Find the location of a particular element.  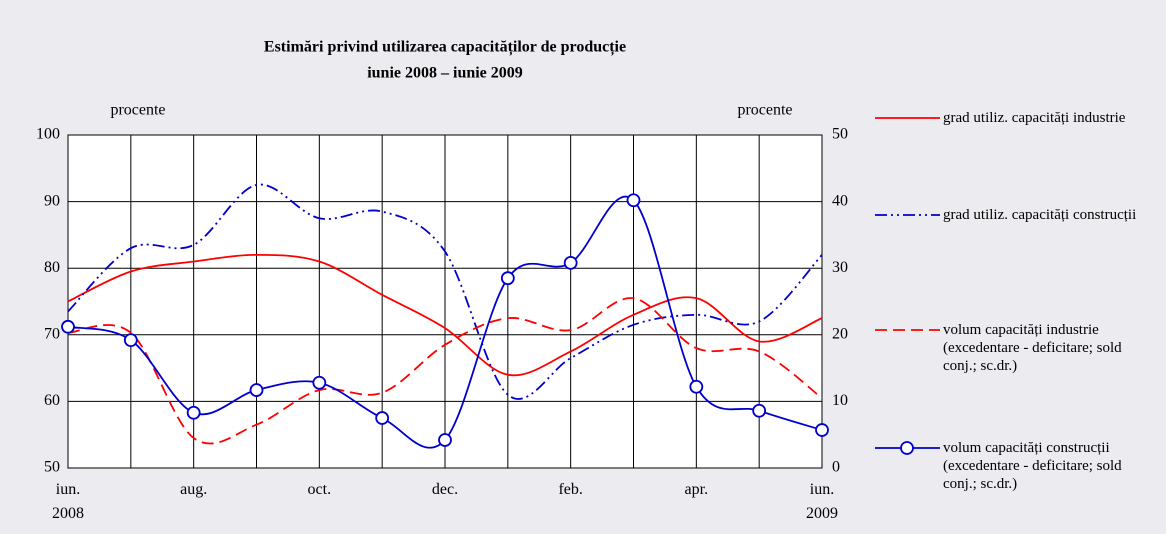

y-tick-label: 50 is located at coordinates (52, 467).